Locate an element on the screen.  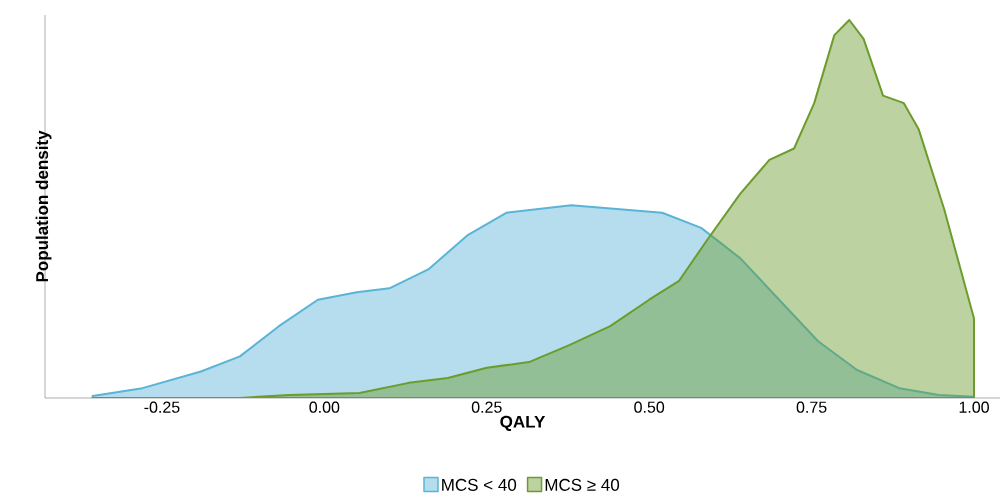
legend-label: MCS ≥ 40 is located at coordinates (582, 484).